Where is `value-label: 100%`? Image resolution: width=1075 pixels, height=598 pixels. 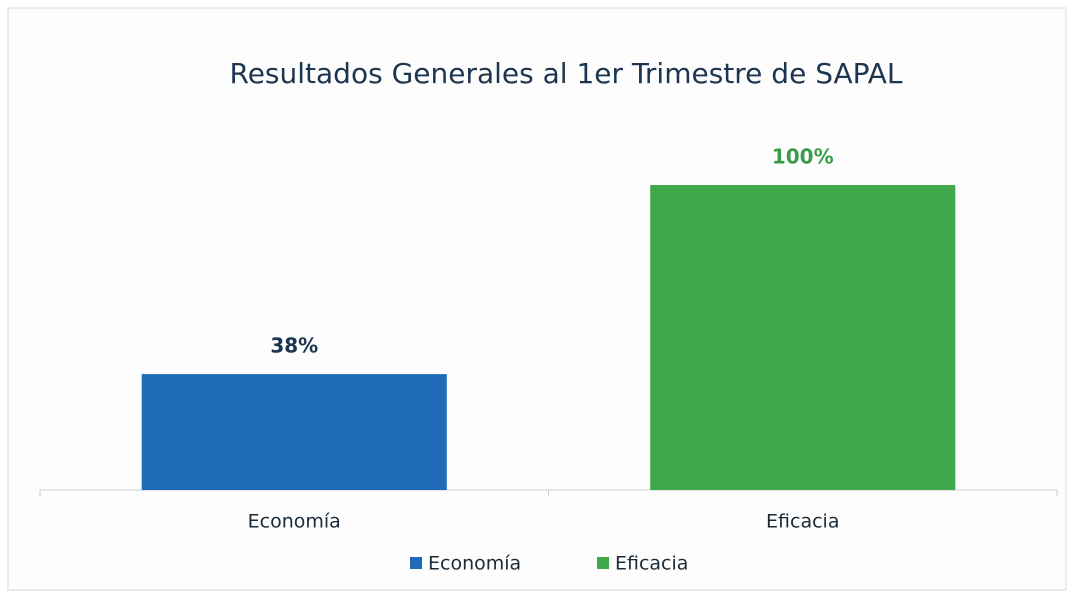 value-label: 100% is located at coordinates (803, 157).